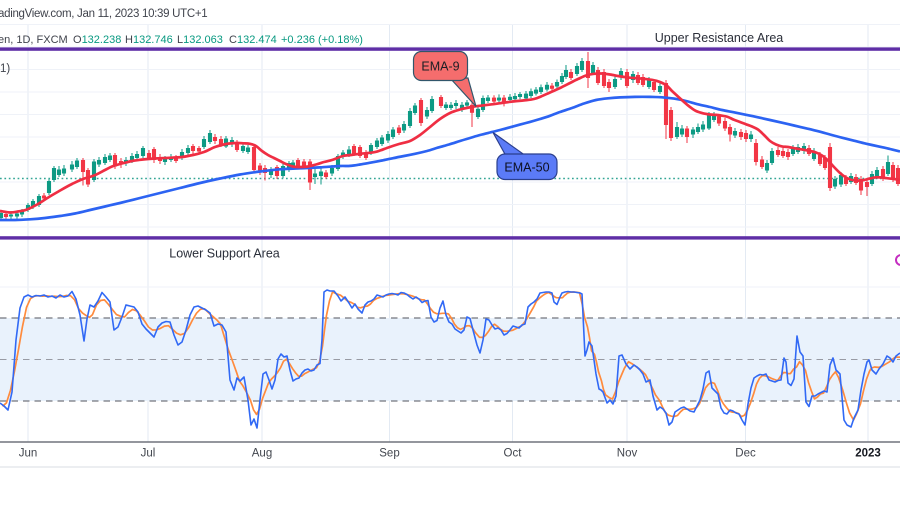  Describe the element at coordinates (389, 454) in the screenshot. I see `svg-text: Sep` at that location.